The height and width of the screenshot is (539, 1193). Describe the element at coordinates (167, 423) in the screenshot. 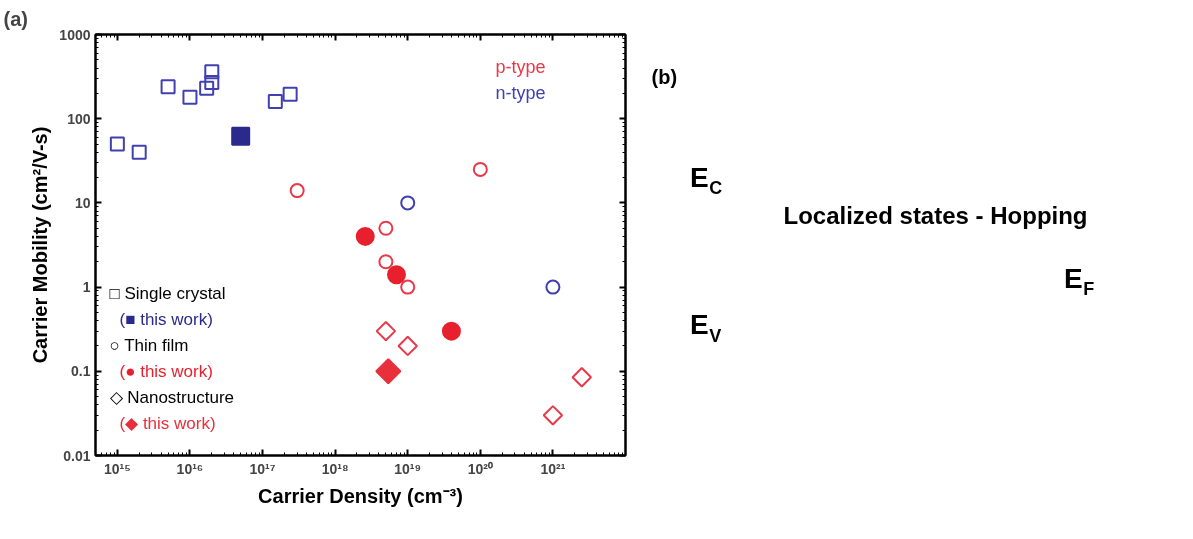

I see `text: (◆ this work)` at that location.